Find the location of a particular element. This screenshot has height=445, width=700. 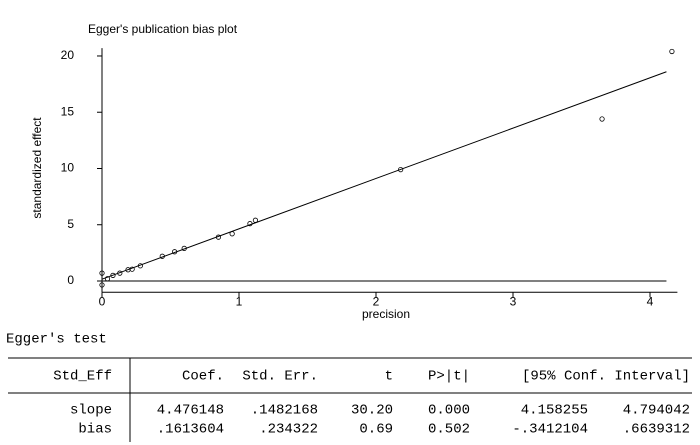

table-cell: .6639312 is located at coordinates (656, 430).